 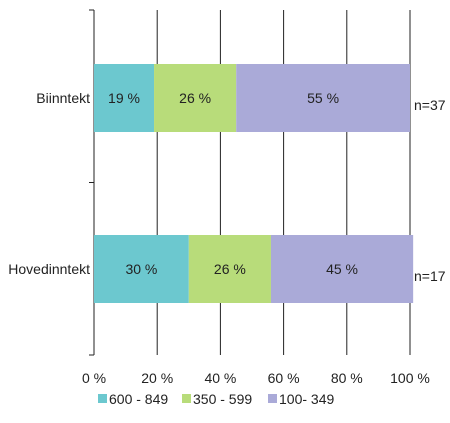 I want to click on axes, so click(x=92, y=182).